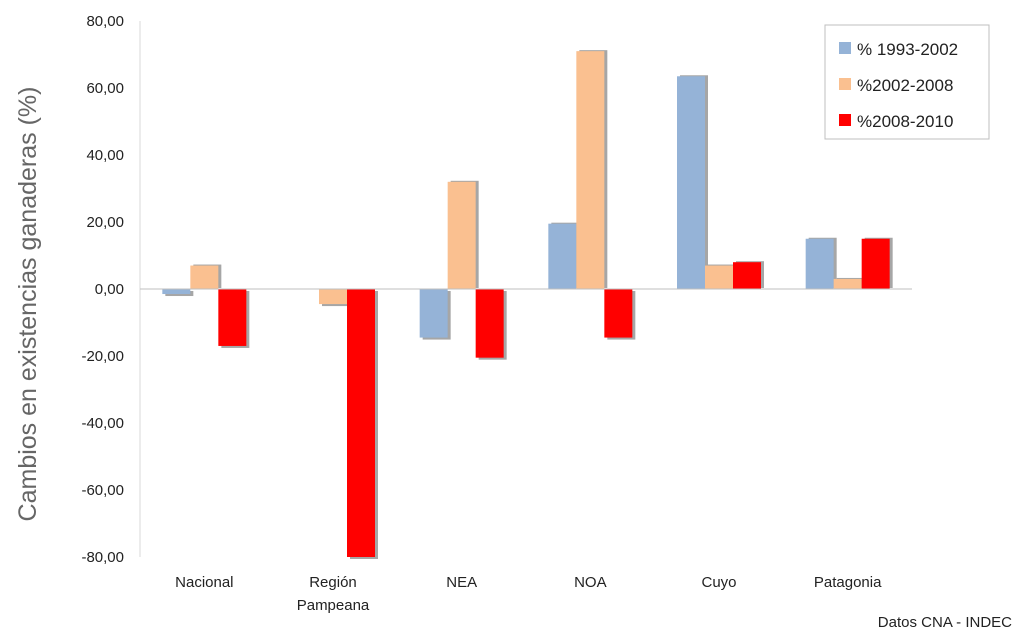 This screenshot has height=638, width=1019. What do you see at coordinates (28, 304) in the screenshot?
I see `y-axis-label: Cambios en existencias ganaderas (%)` at bounding box center [28, 304].